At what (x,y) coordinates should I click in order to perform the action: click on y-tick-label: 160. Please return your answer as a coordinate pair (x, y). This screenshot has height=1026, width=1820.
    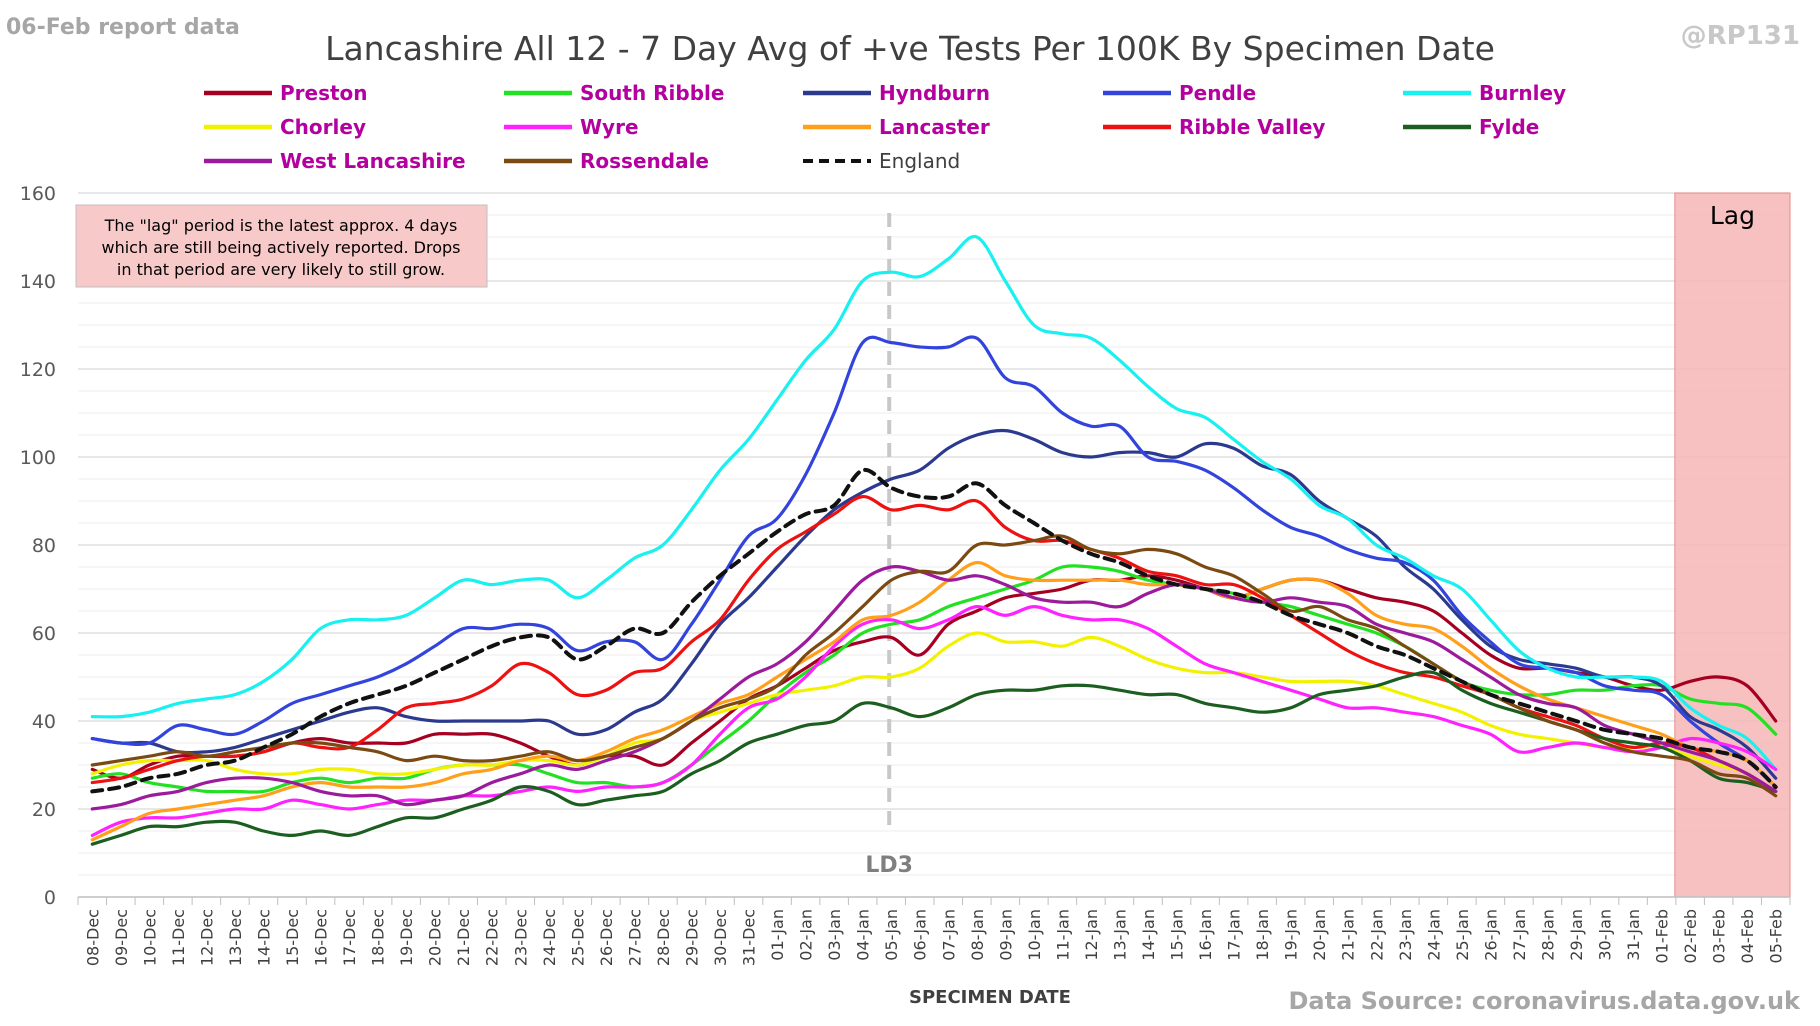
    Looking at the image, I should click on (38, 194).